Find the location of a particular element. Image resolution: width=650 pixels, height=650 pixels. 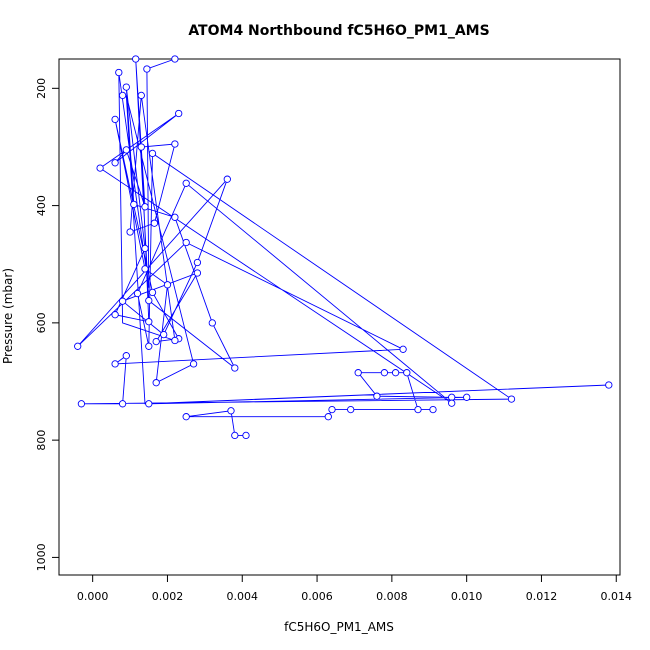

y-axis-label: Pressure (mbar) is located at coordinates (8, 316).